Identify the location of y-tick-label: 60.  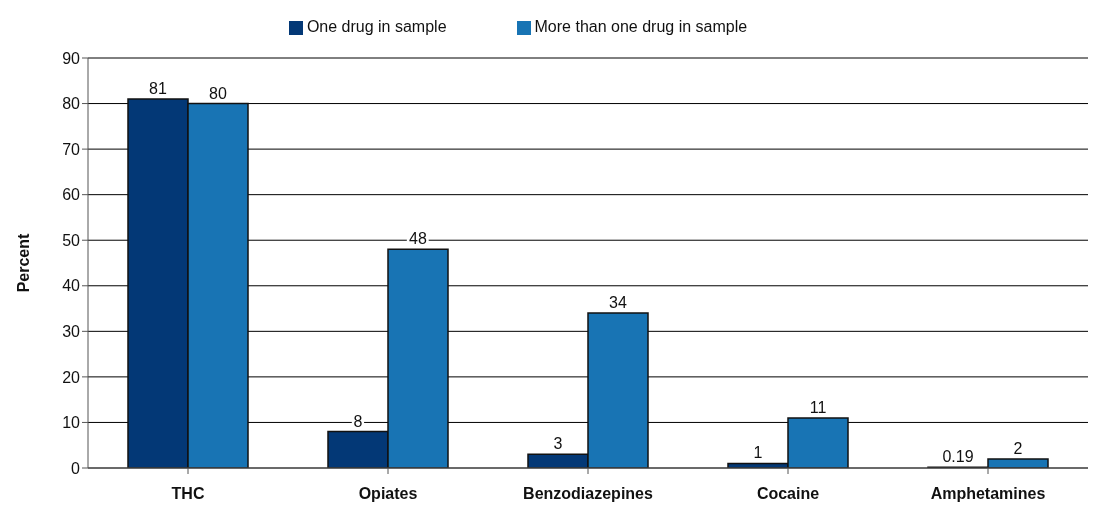
(71, 195).